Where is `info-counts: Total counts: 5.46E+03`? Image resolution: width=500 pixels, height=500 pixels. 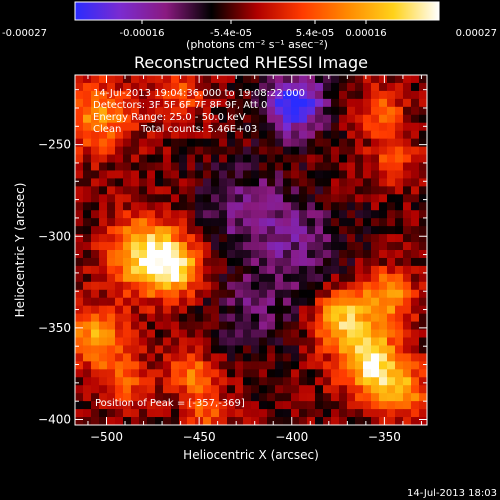
info-counts: Total counts: 5.46E+03 is located at coordinates (198, 129).